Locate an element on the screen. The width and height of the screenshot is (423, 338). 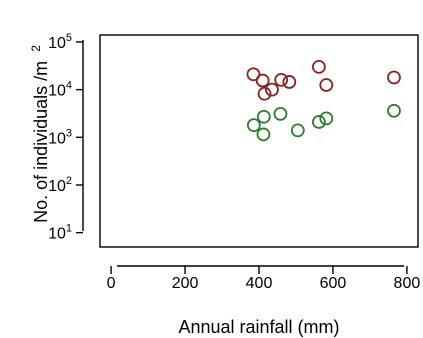
y-tick-label-exponent: 4 is located at coordinates (69, 86).